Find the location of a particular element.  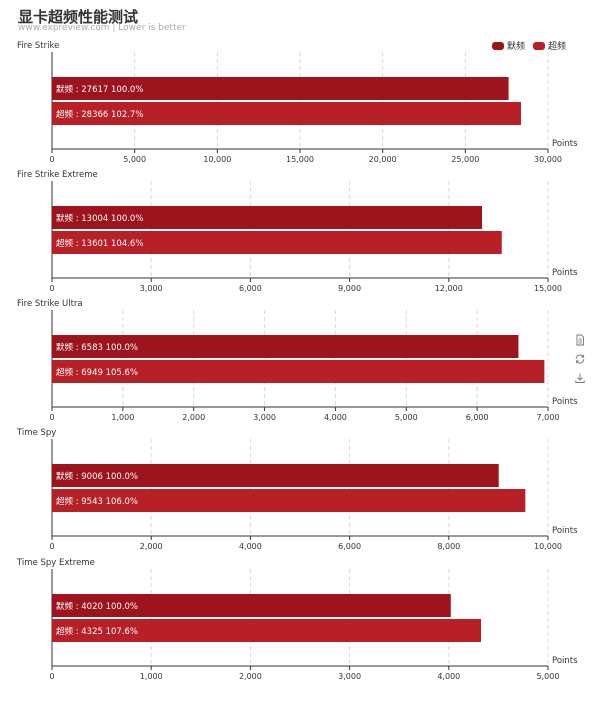

x-tick-label: 12,000 is located at coordinates (449, 288).